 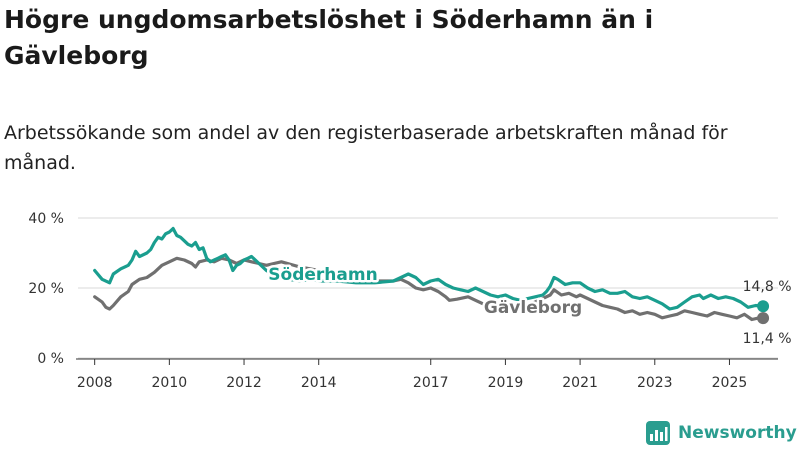 I want to click on series-label-0: Söderhamn, so click(x=322, y=275).